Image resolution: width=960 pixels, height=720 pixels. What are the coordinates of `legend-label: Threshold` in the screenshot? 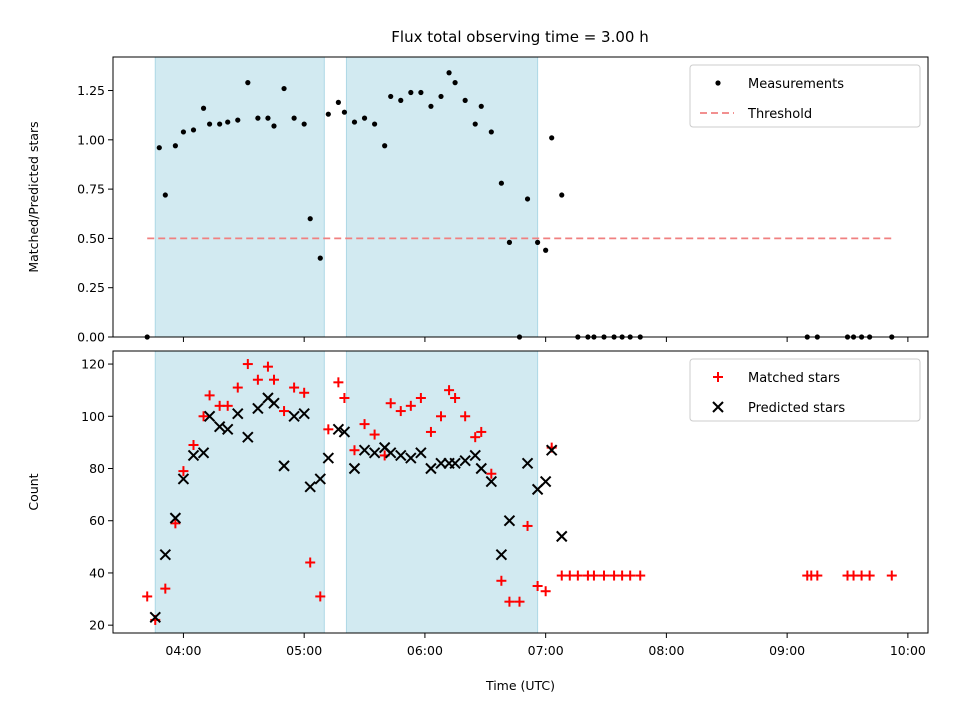 It's located at (779, 114).